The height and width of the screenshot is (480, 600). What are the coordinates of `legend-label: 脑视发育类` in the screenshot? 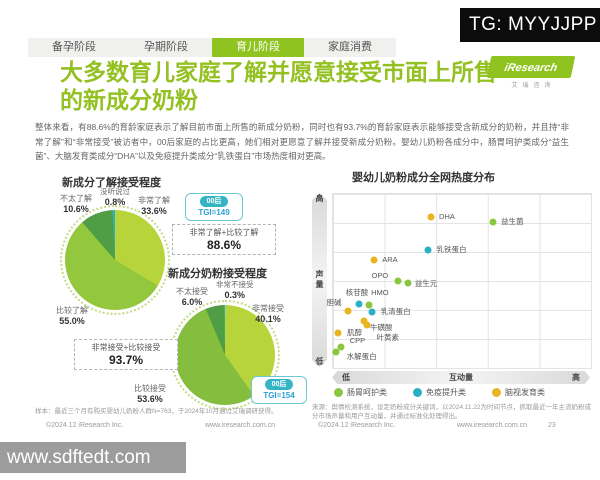 It's located at (525, 392).